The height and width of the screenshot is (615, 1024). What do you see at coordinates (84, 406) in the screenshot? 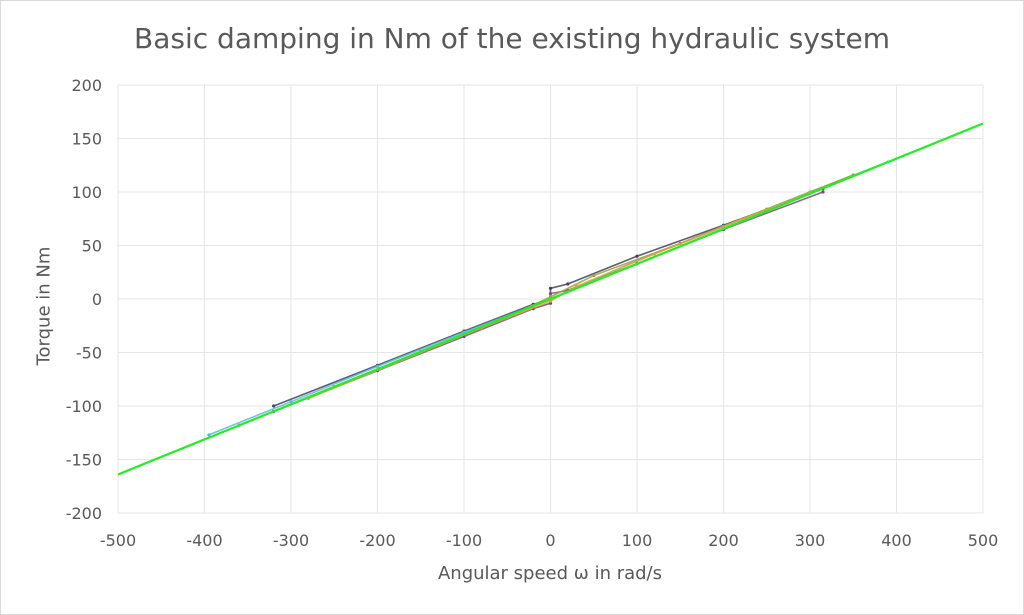
I see `y-tick-label: -100` at bounding box center [84, 406].